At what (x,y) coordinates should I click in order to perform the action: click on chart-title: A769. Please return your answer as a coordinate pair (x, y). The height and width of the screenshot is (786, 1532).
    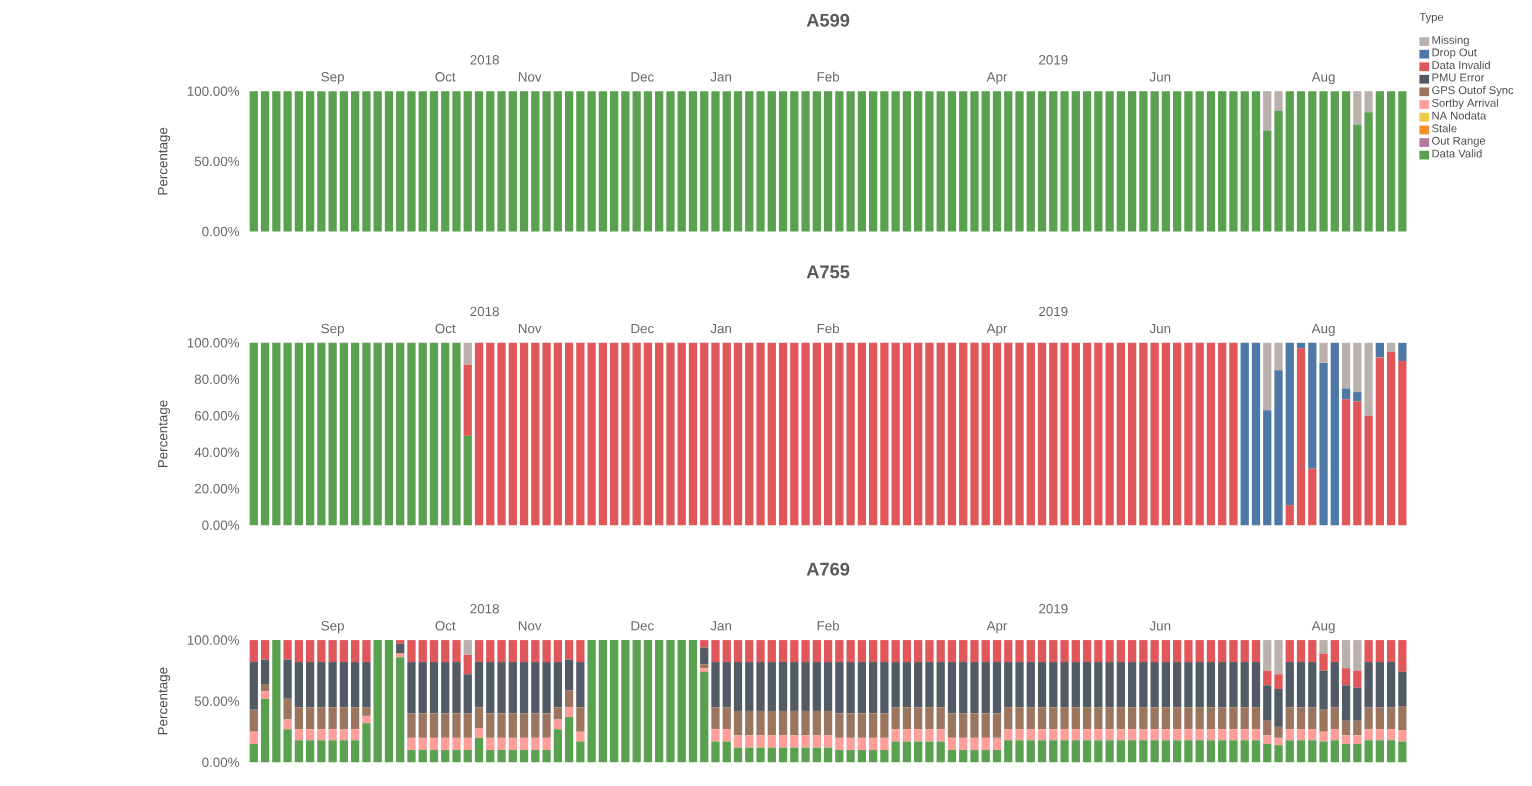
    Looking at the image, I should click on (828, 569).